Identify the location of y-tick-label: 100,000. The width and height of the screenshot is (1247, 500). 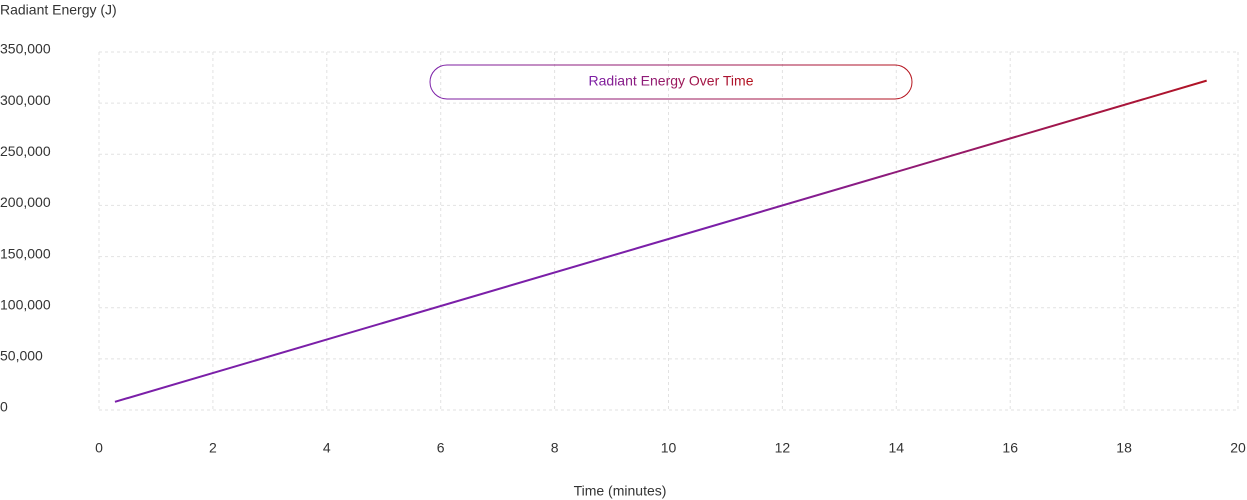
(25, 304).